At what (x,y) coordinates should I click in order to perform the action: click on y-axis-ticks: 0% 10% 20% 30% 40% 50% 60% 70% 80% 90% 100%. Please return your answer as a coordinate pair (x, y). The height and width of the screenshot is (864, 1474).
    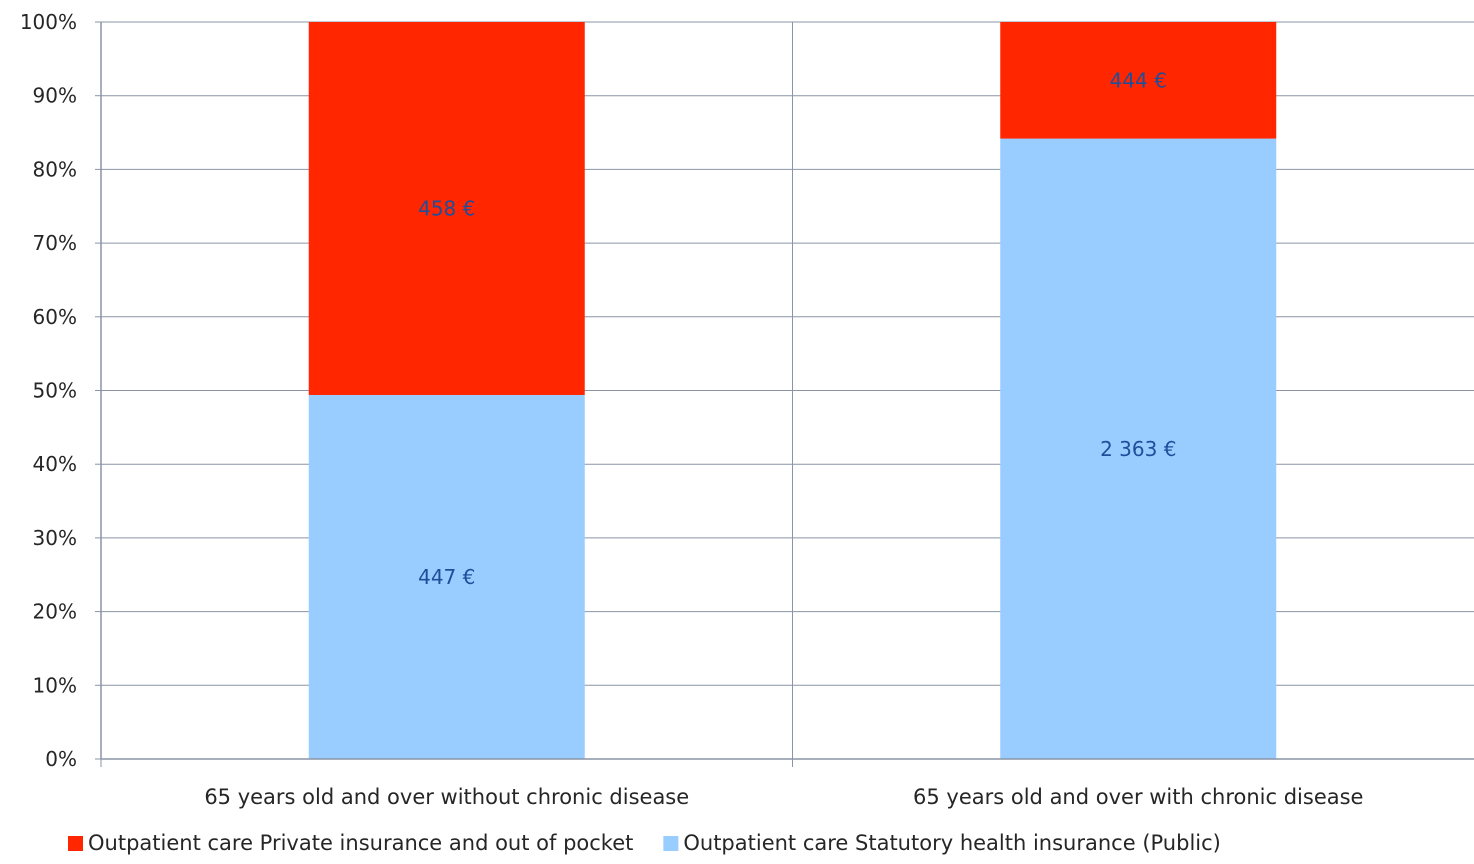
    Looking at the image, I should click on (48, 390).